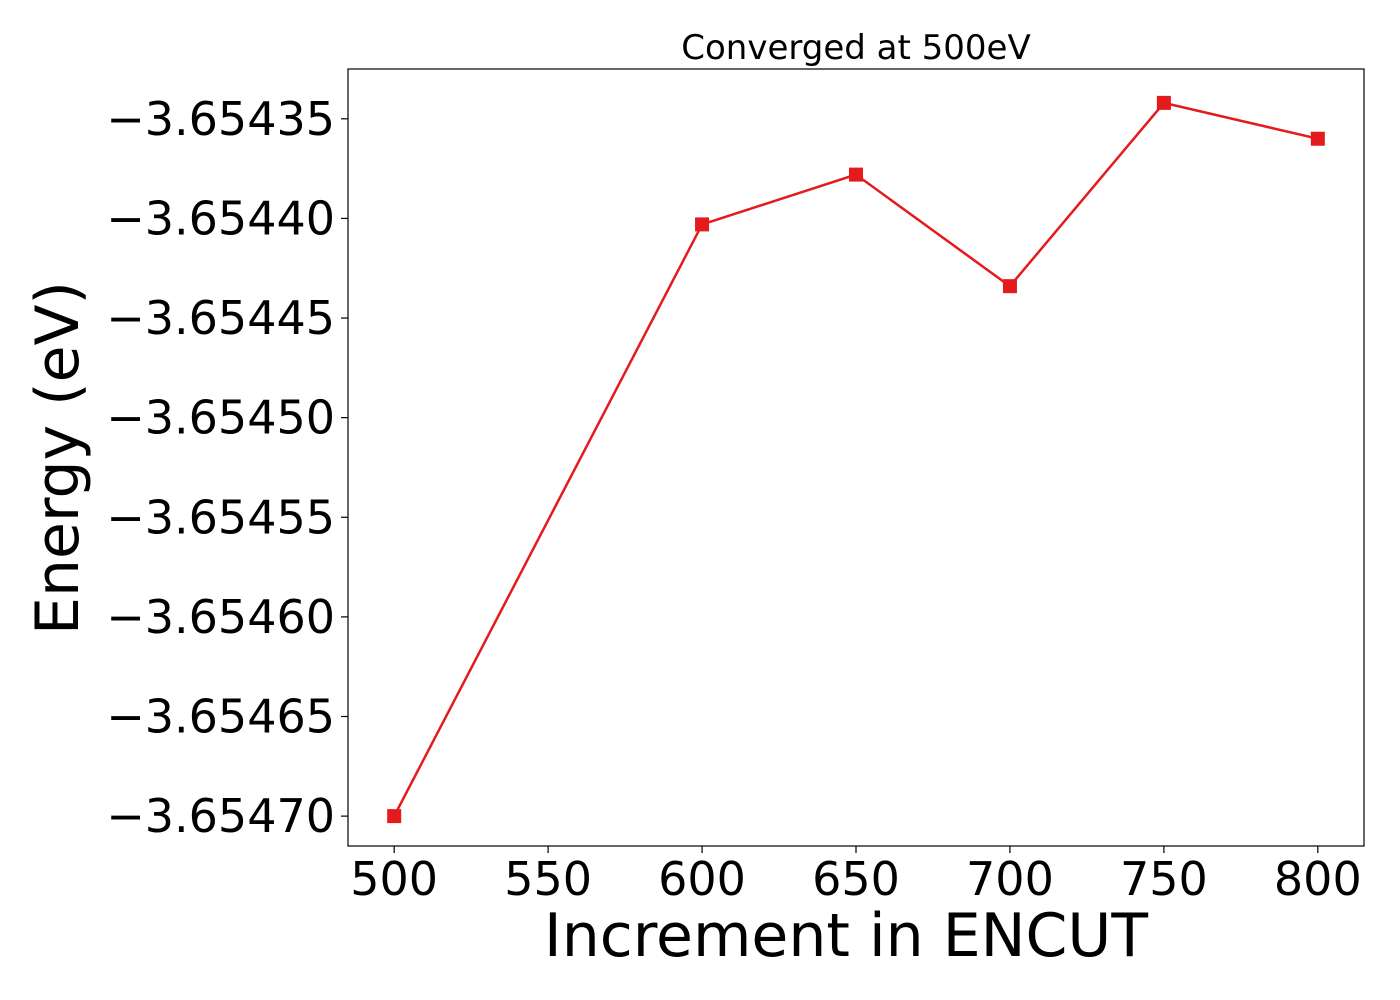 Image resolution: width=1400 pixels, height=1000 pixels. What do you see at coordinates (846, 936) in the screenshot?
I see `x-axis-title: Increment in ENCUT` at bounding box center [846, 936].